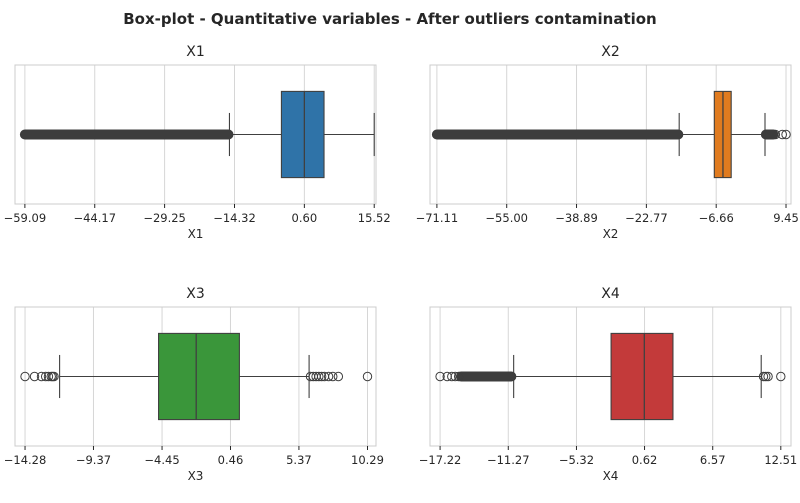  Describe the element at coordinates (25, 460) in the screenshot. I see `tick-label: −14.28` at that location.